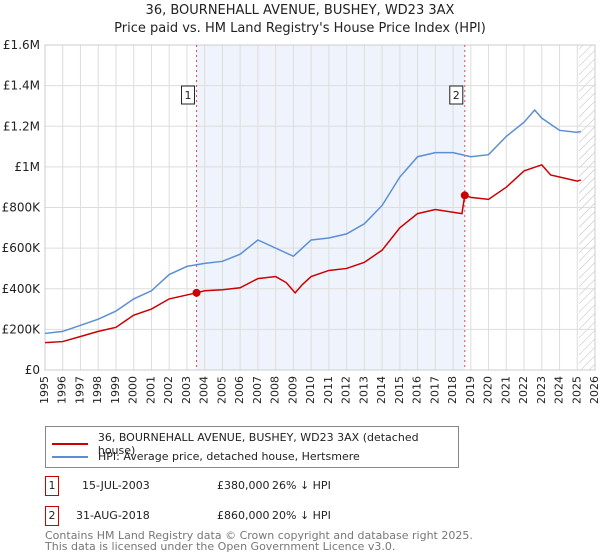 This screenshot has width=600, height=560. I want to click on sale-label: 1, so click(188, 95).